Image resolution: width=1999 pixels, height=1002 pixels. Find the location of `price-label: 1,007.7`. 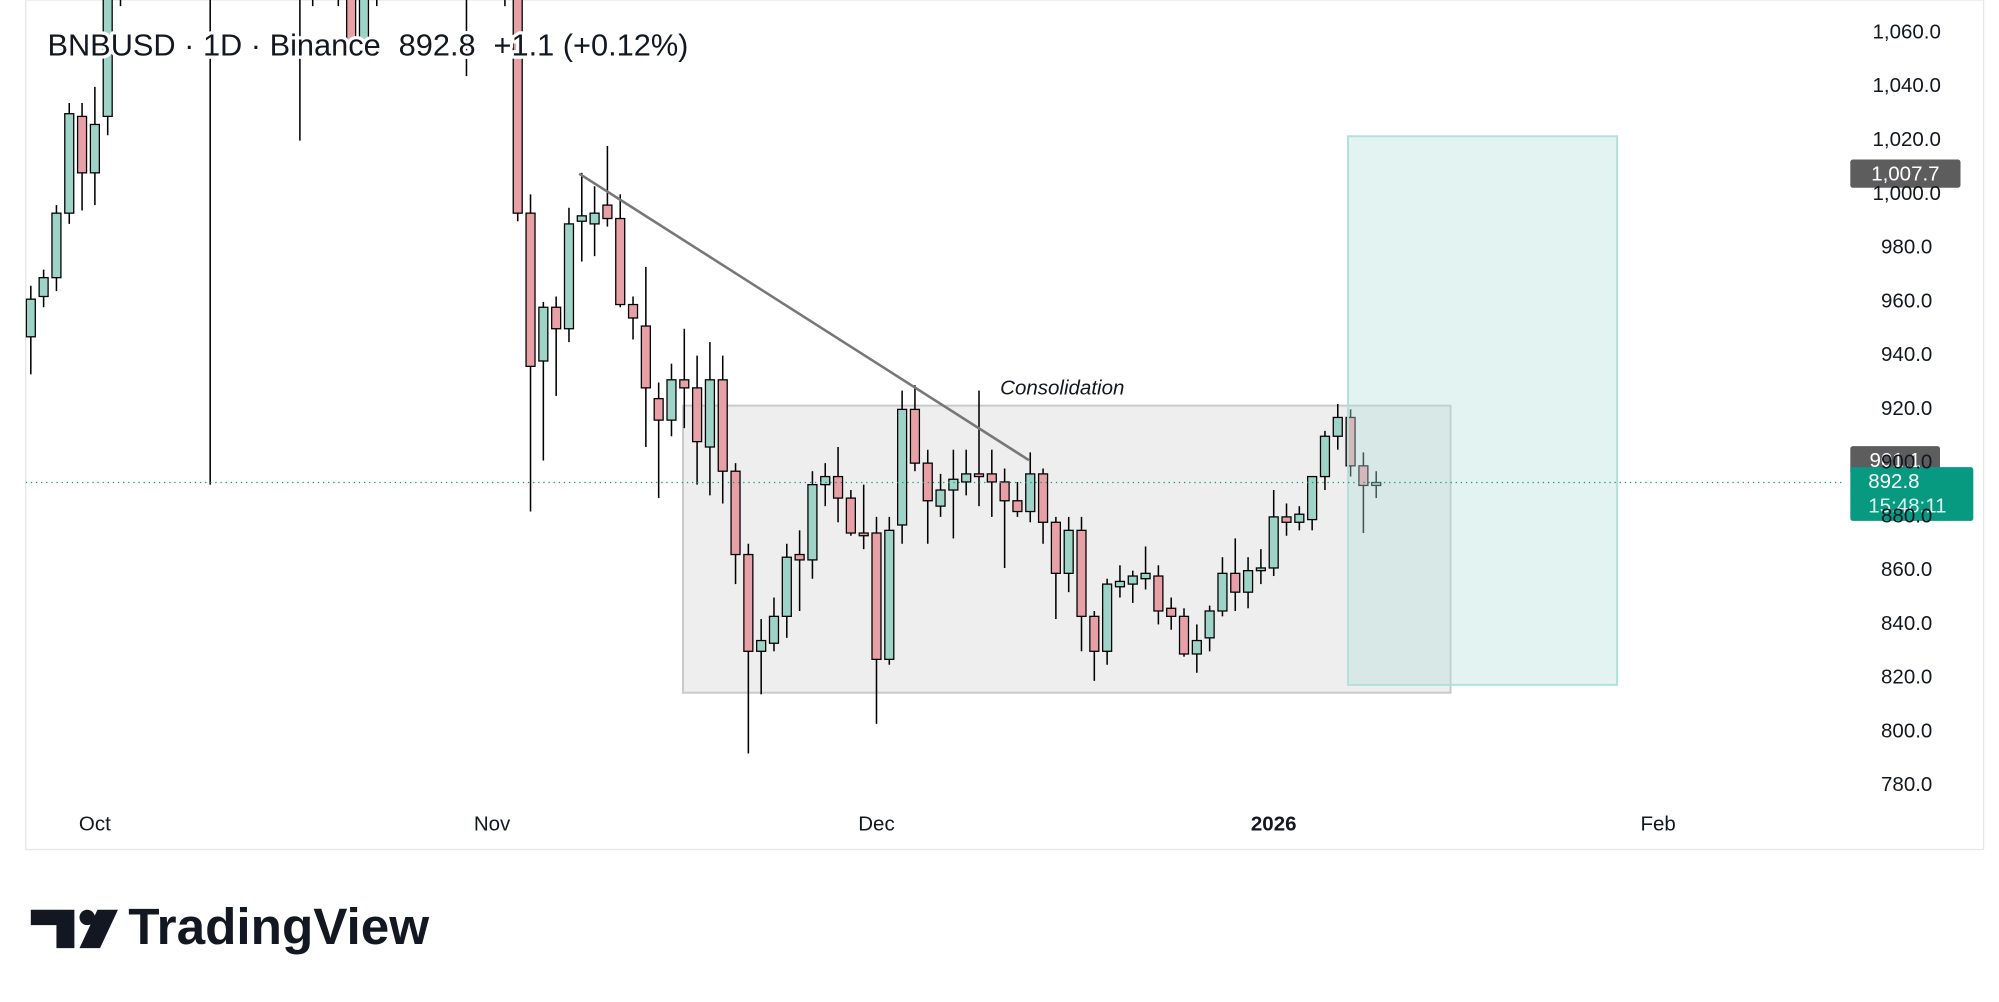

price-label: 1,007.7 is located at coordinates (1905, 173).